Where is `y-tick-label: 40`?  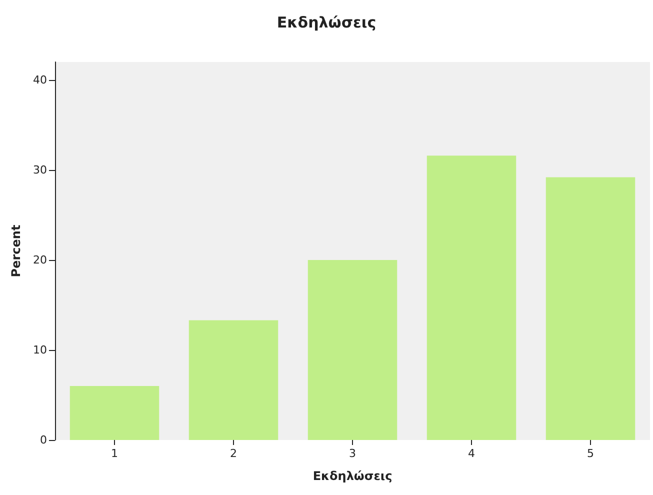 y-tick-label: 40 is located at coordinates (40, 80).